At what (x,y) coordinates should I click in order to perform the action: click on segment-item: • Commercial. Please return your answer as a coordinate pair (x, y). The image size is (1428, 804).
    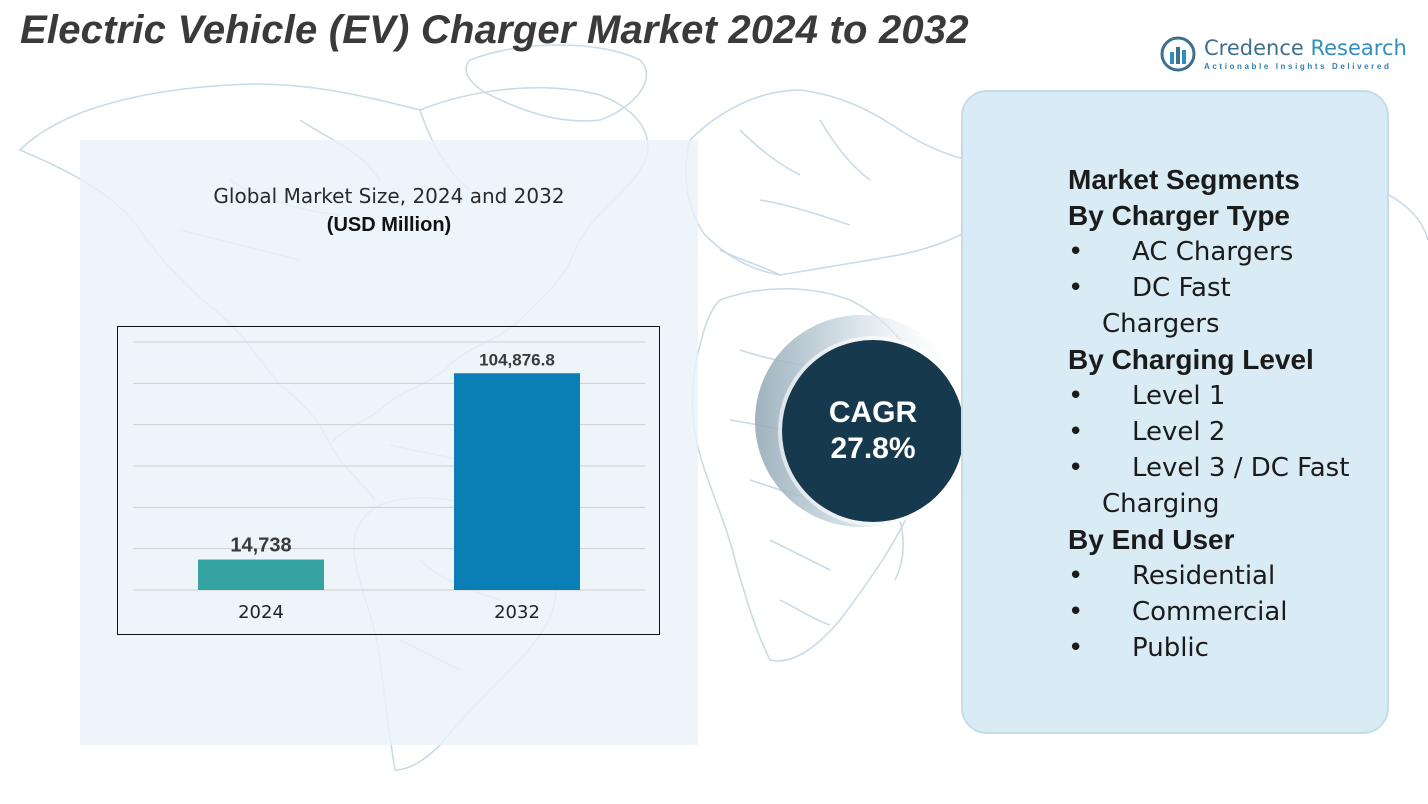
    Looking at the image, I should click on (1228, 612).